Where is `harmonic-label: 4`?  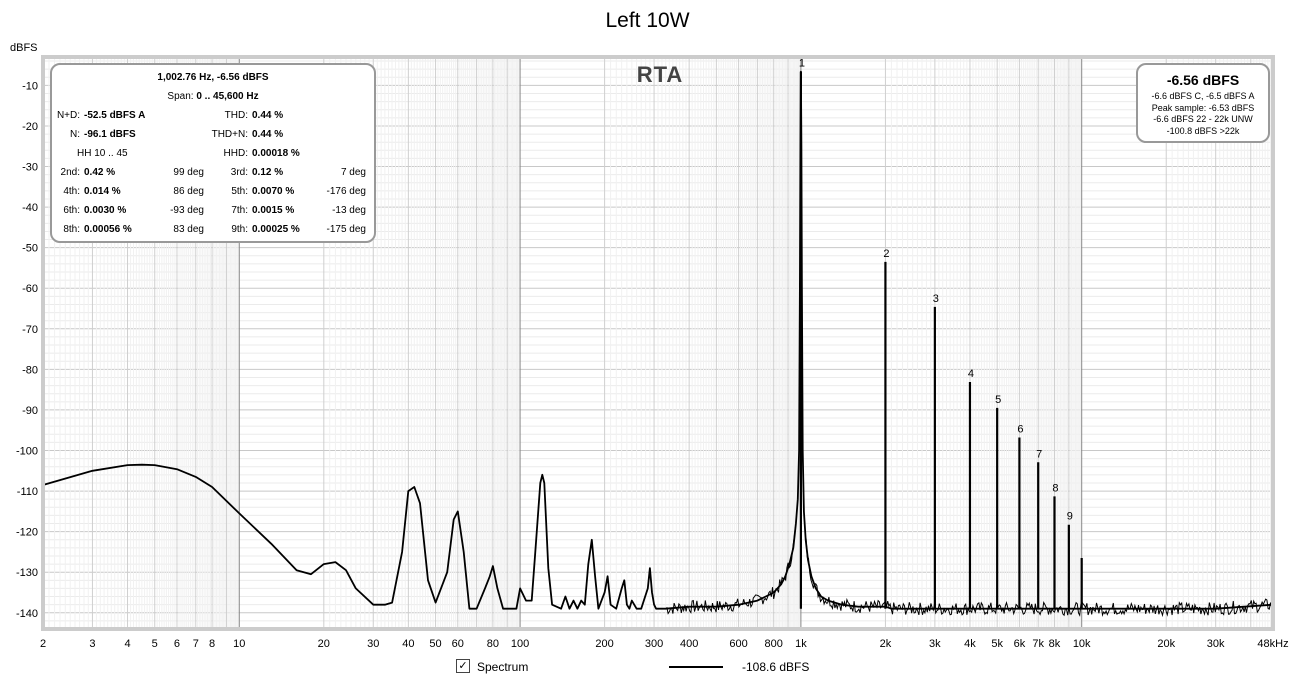
harmonic-label: 4 is located at coordinates (971, 374).